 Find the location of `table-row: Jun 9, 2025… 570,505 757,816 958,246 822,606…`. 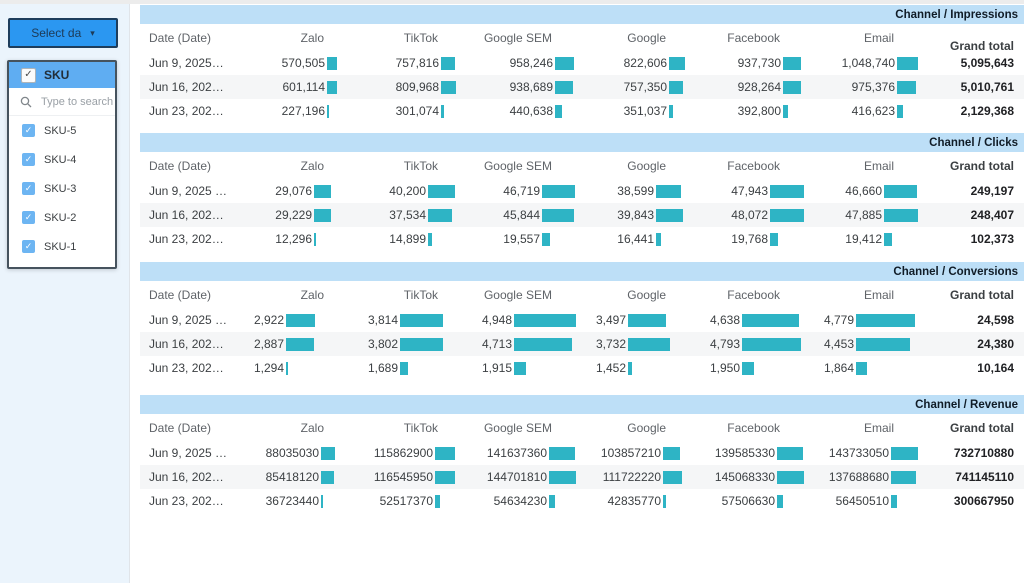

table-row: Jun 9, 2025… 570,505 757,816 958,246 822,606… is located at coordinates (582, 63).